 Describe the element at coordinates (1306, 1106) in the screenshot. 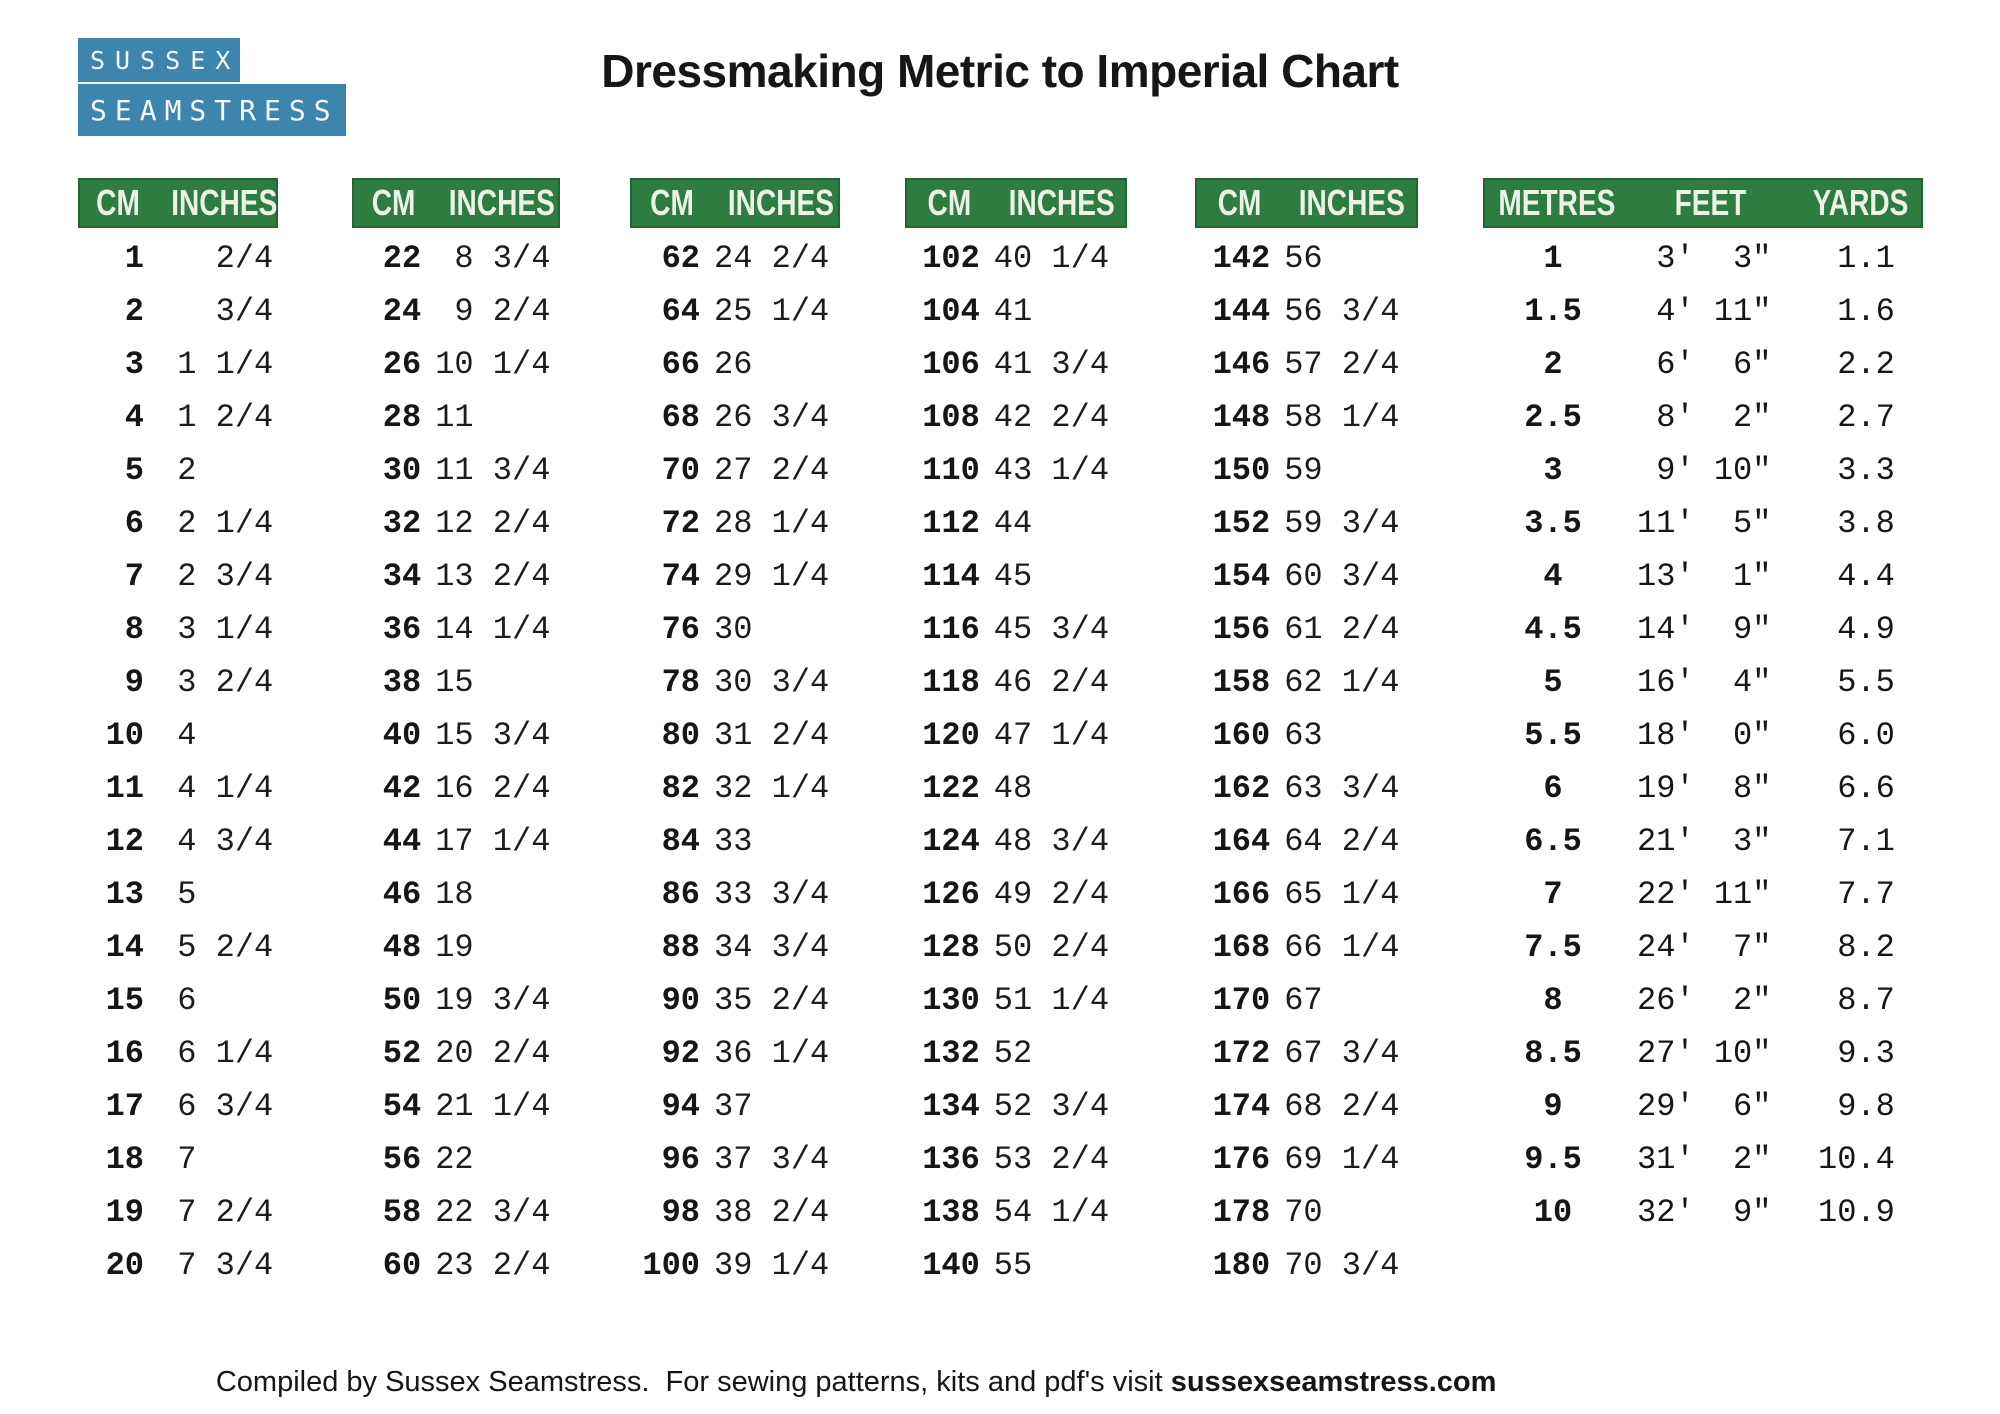

I see `table-row: 174 68 2/4` at that location.